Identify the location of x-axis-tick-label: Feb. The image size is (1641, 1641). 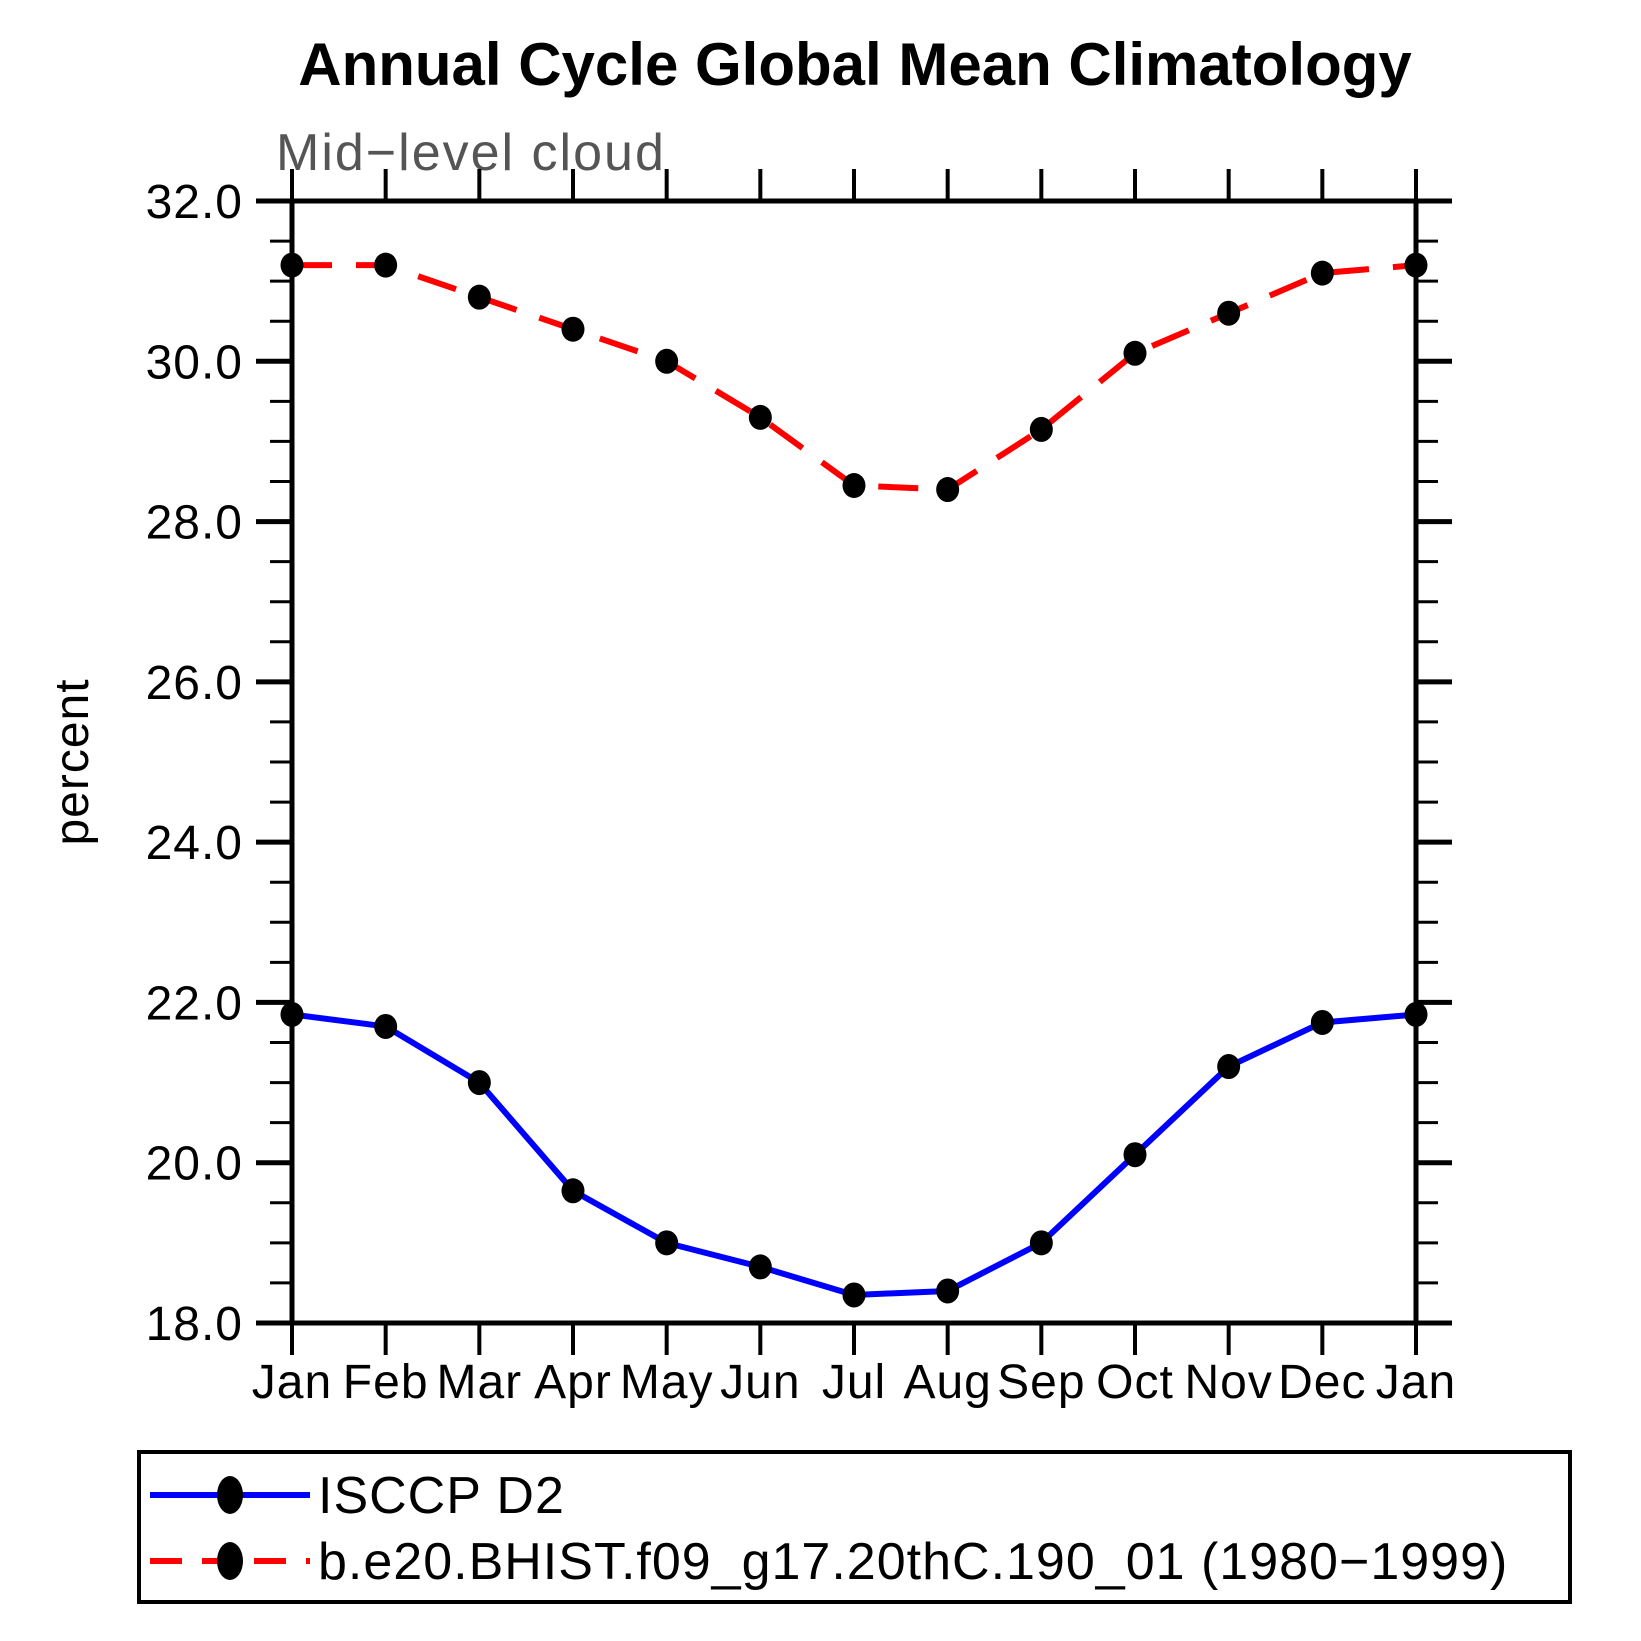
(386, 1382).